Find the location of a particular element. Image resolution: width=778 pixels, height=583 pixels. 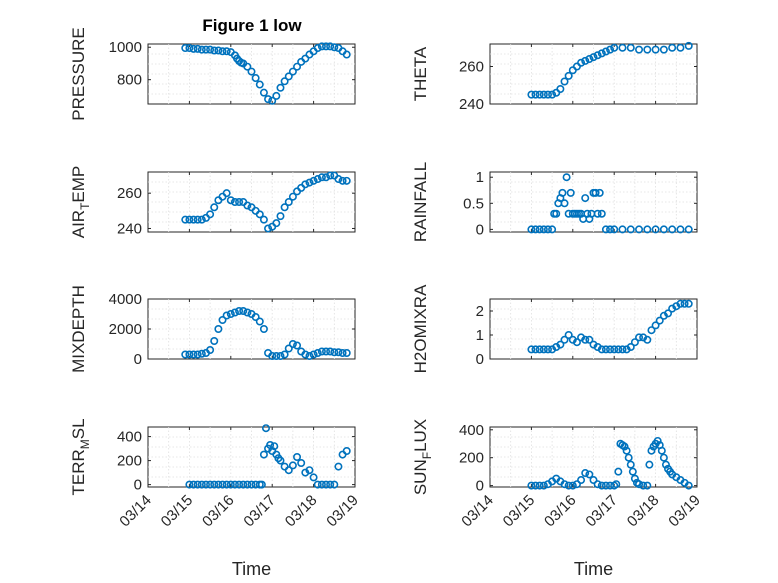

subplot-2: 240 260 THETA is located at coordinates (554, 77).